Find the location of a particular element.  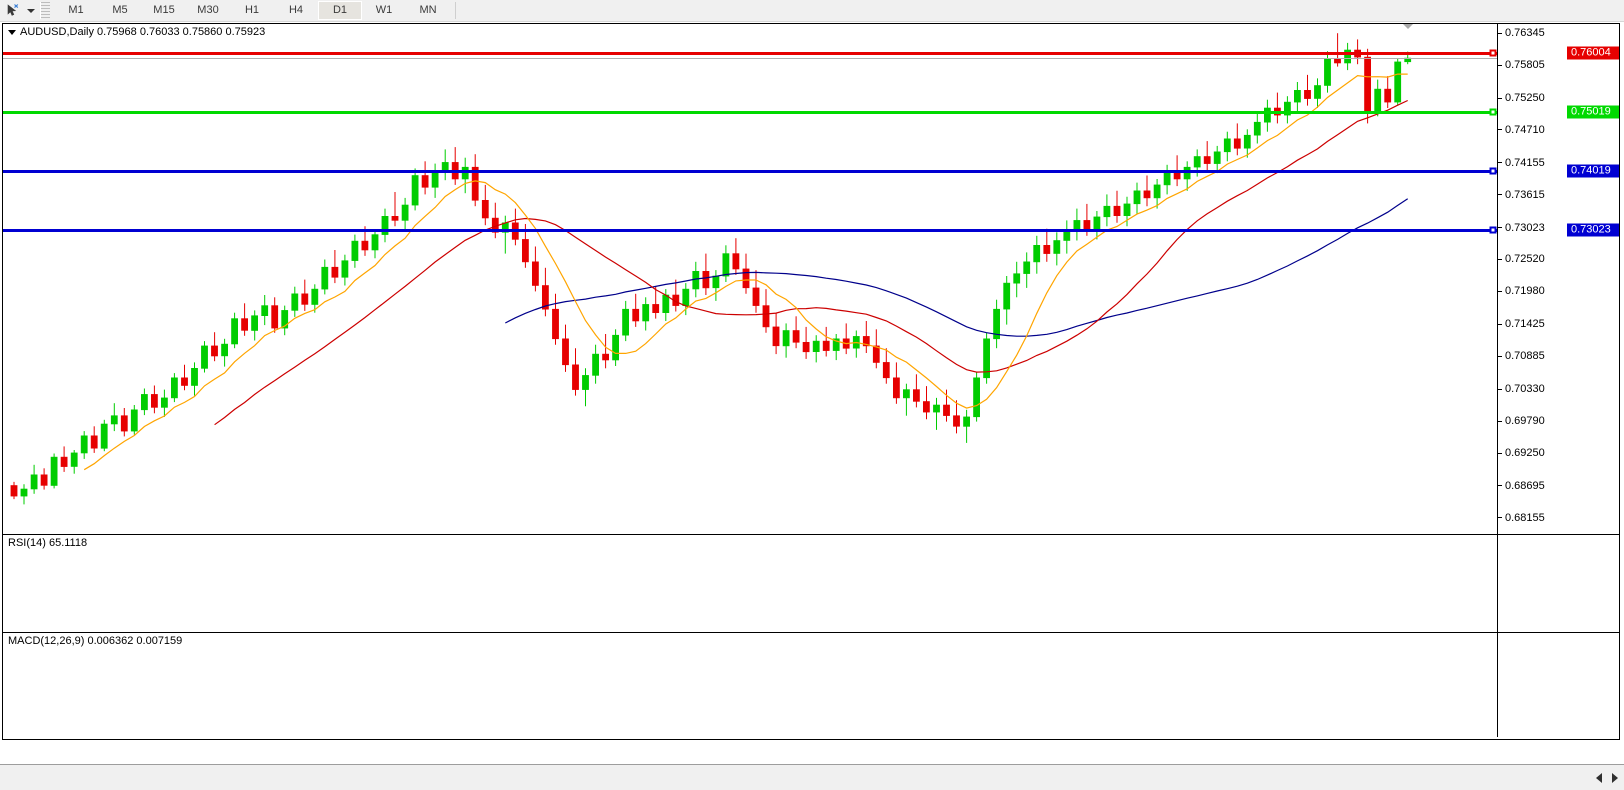

timeframe-m30: M30 is located at coordinates (208, 10).